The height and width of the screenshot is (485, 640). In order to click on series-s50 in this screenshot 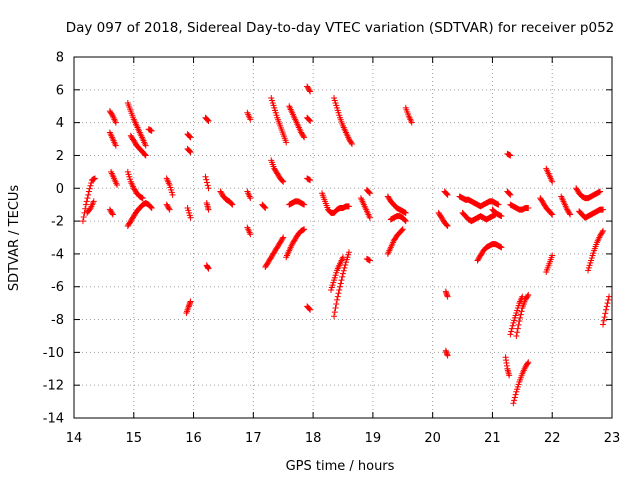, I will do `click(446, 193)`.